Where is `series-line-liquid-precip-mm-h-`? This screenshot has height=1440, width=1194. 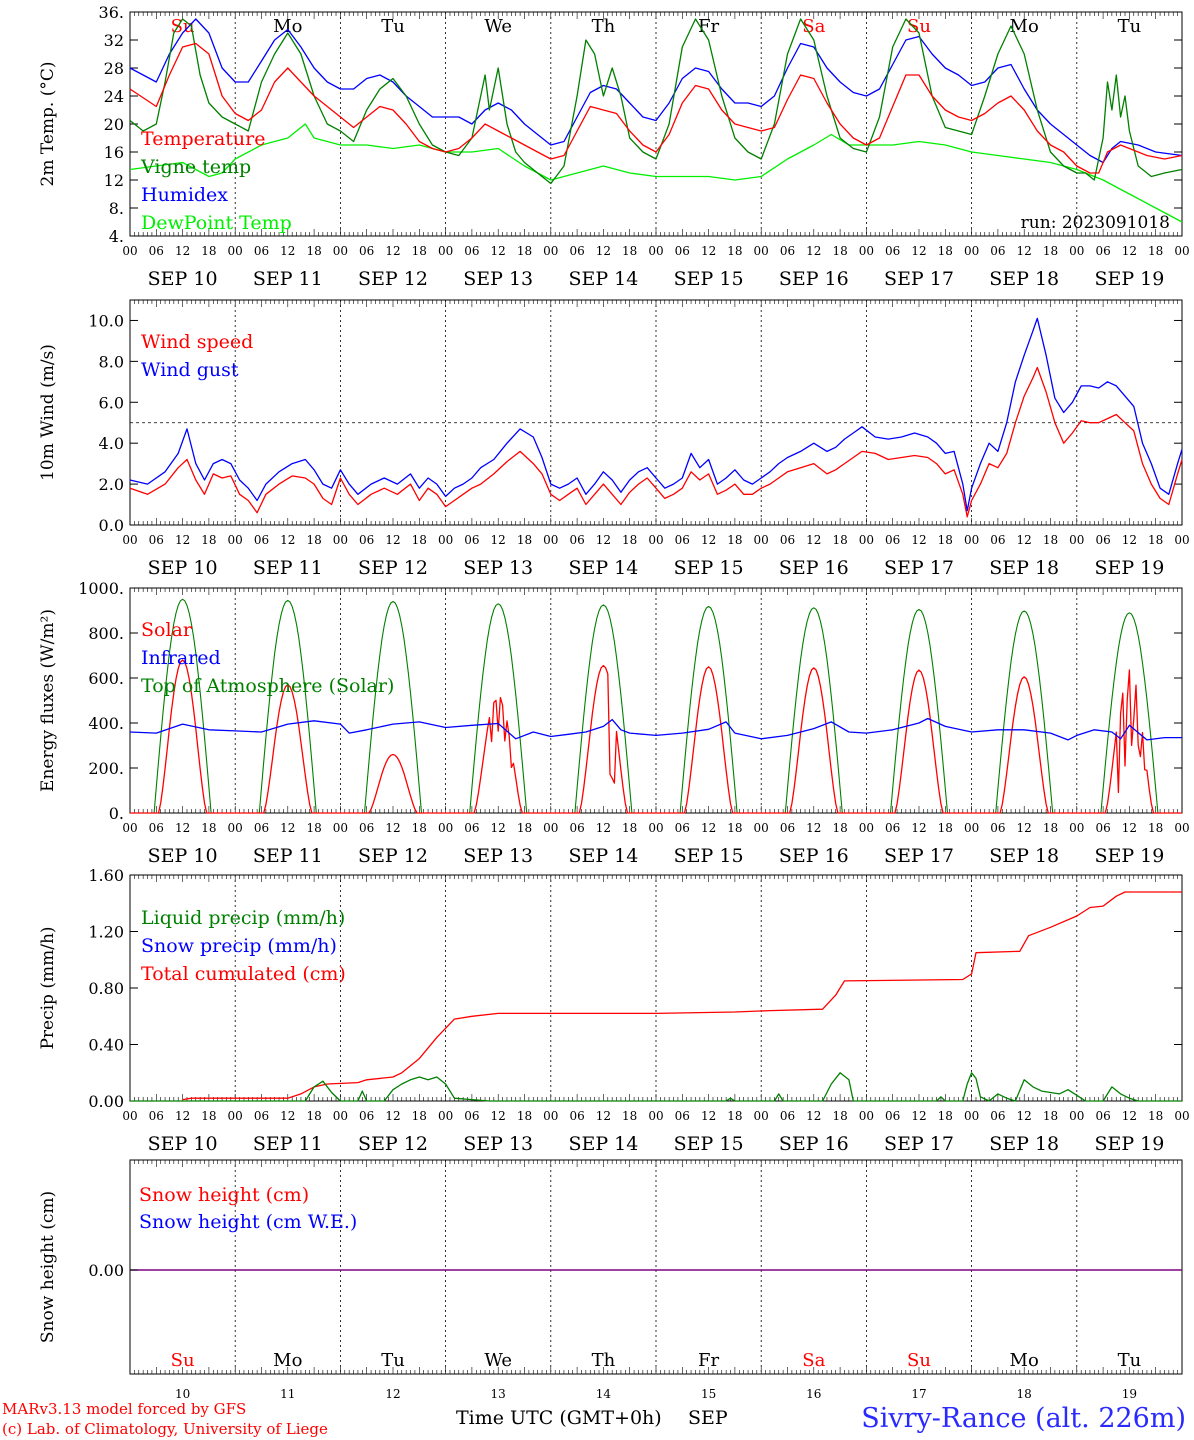 series-line-liquid-precip-mm-h- is located at coordinates (656, 1087).